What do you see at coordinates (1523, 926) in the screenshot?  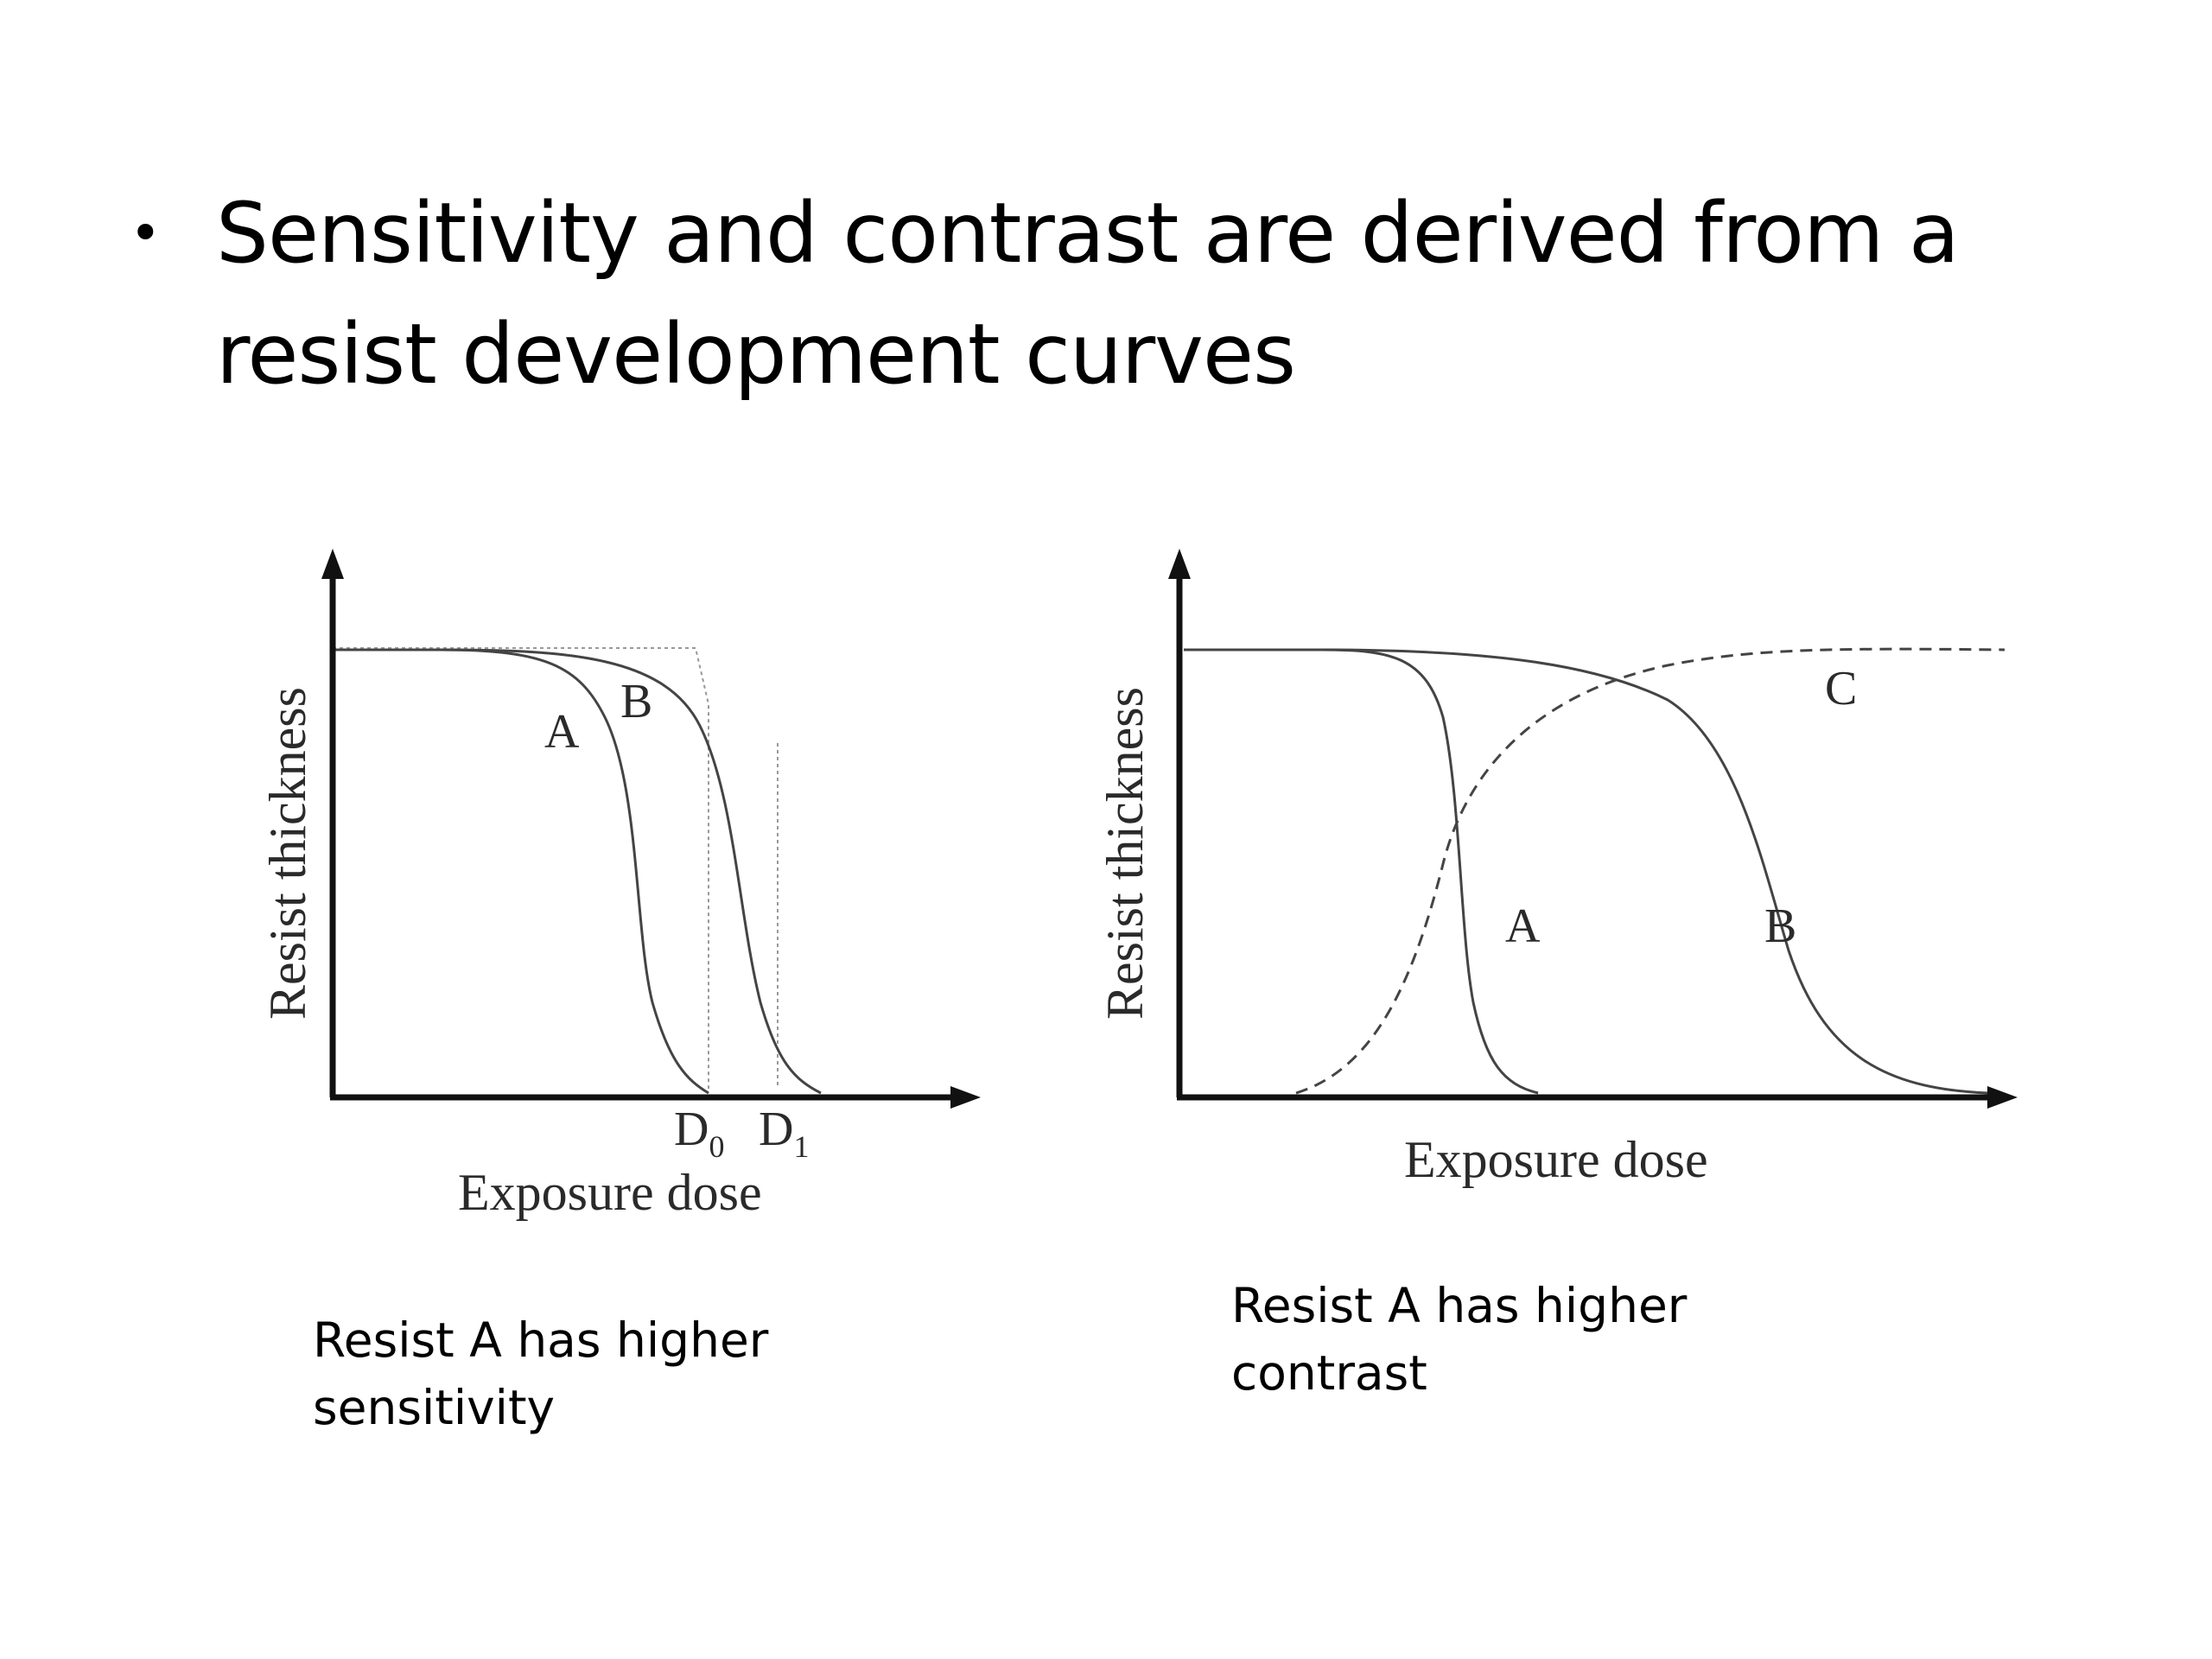 I see `right-curve-a-label: A` at bounding box center [1523, 926].